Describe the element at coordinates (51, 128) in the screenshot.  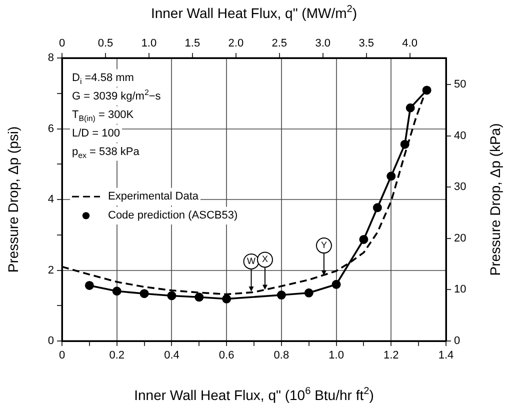
I see `y-tick-label: 6` at that location.